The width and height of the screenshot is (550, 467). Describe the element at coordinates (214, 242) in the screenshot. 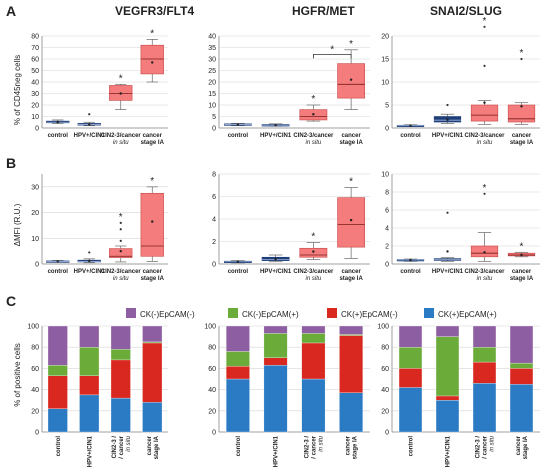

I see `y-tick-label: 2` at that location.